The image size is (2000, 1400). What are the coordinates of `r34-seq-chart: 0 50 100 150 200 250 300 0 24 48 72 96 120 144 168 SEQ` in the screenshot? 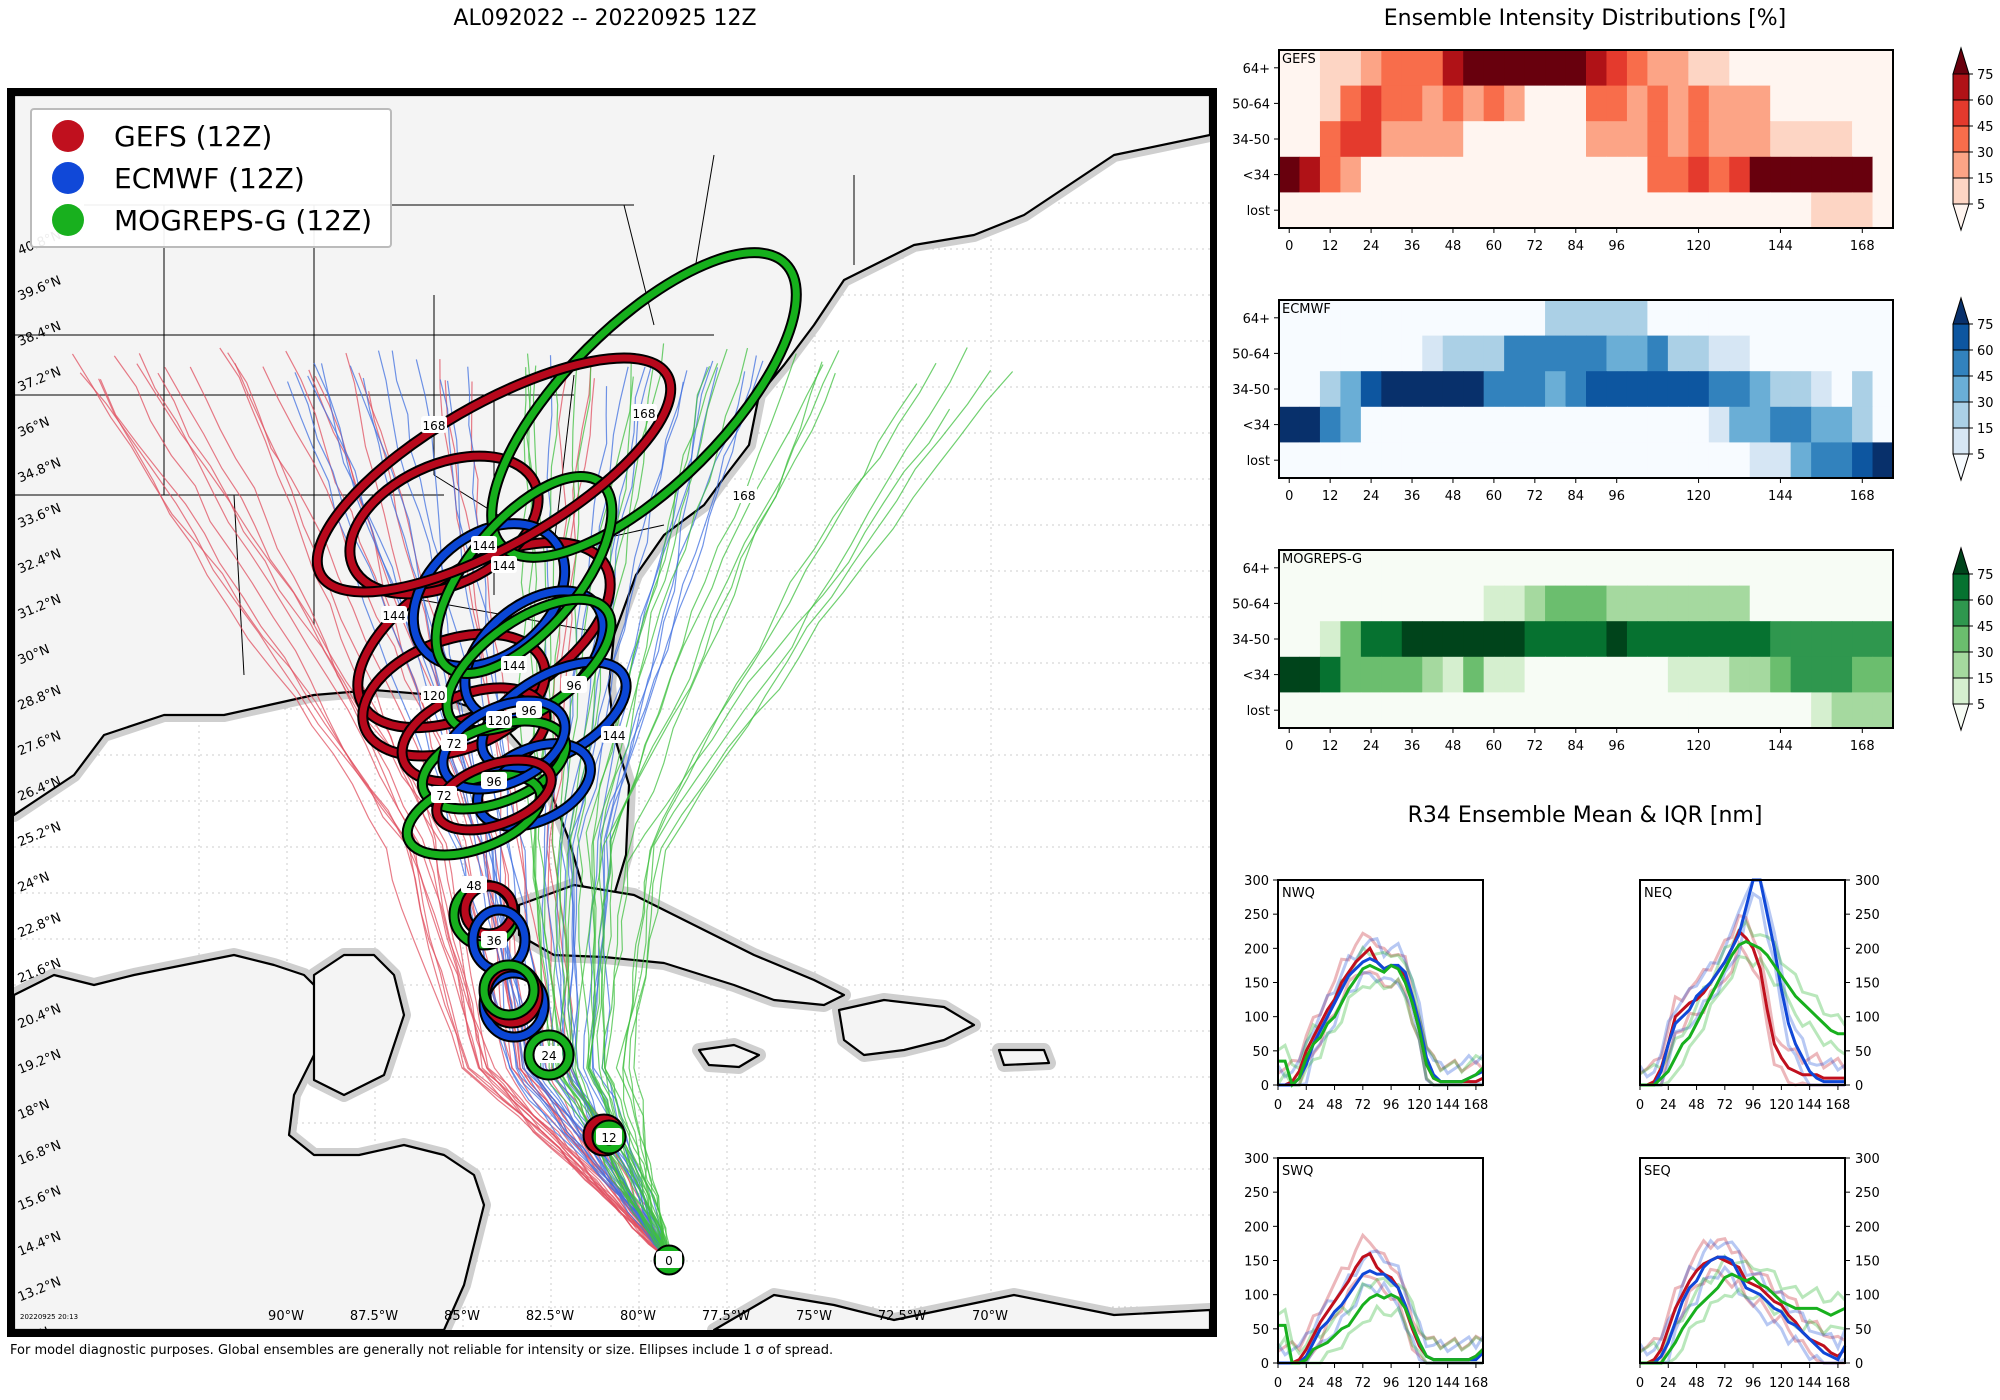 It's located at (1758, 1271).